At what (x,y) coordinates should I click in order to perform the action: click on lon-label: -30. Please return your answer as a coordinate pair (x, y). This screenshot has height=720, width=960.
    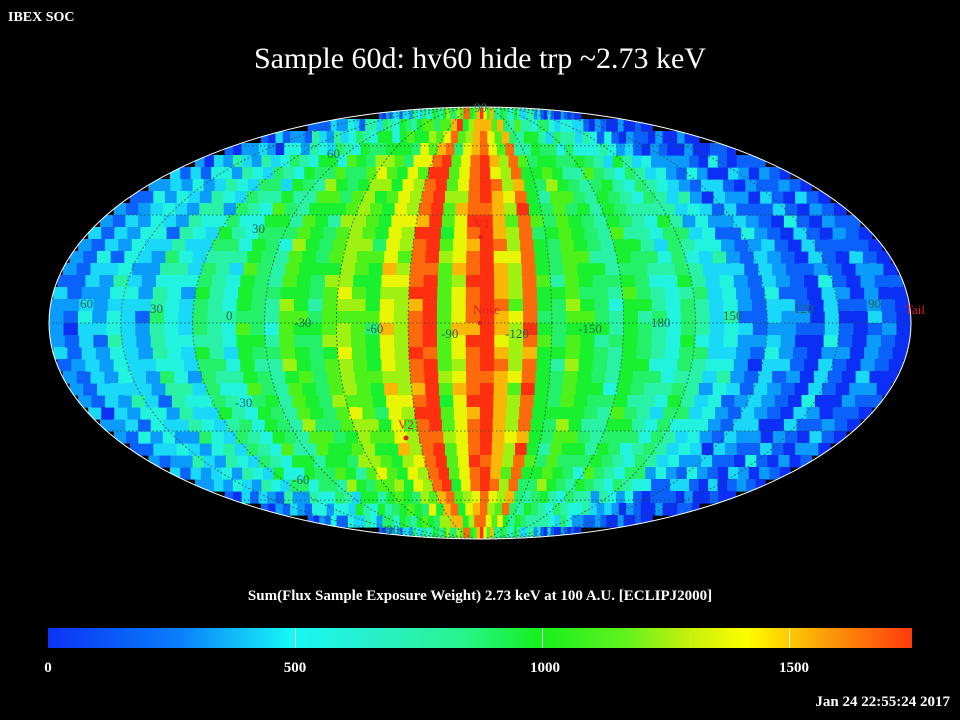
    Looking at the image, I should click on (302, 322).